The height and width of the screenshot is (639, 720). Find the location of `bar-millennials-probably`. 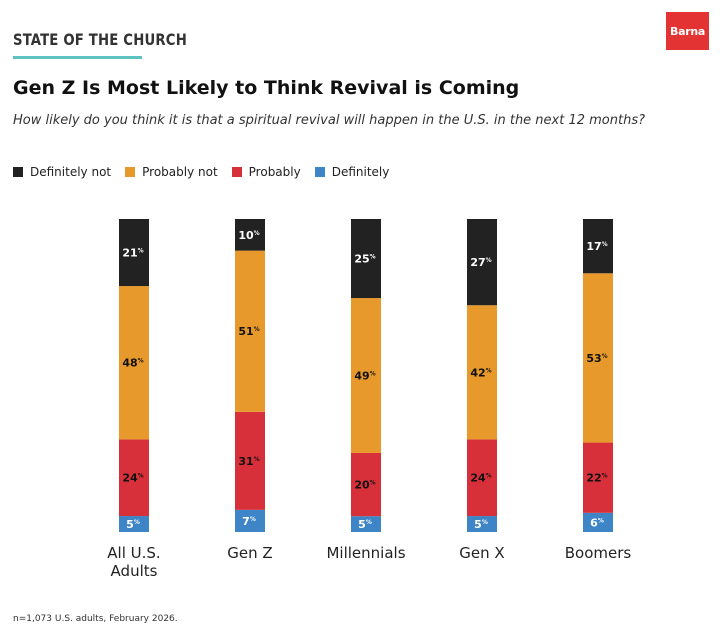

bar-millennials-probably is located at coordinates (366, 484).